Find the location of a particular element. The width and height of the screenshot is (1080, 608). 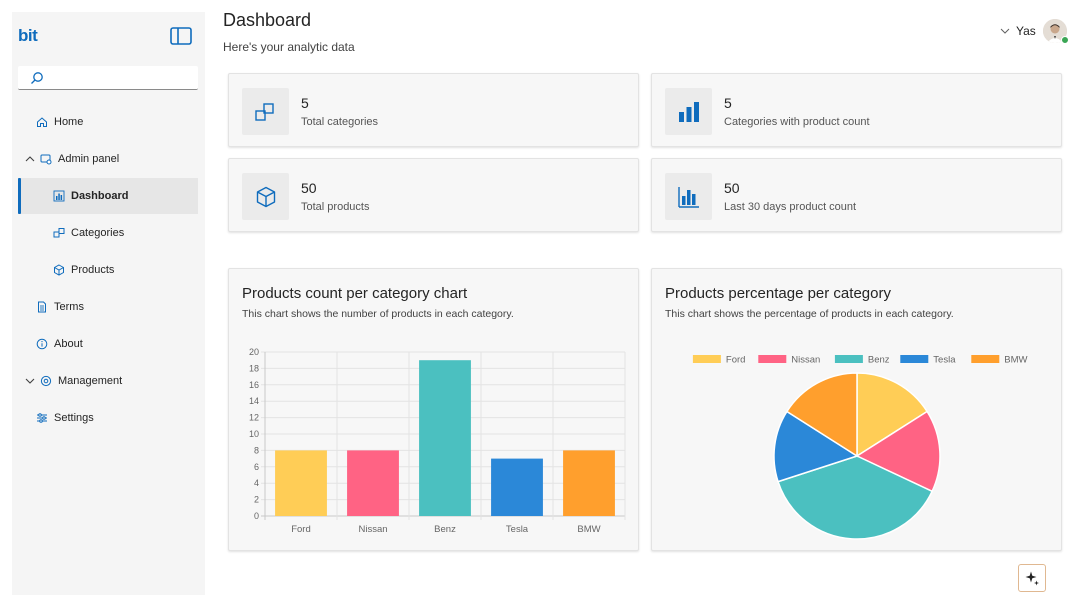

legend-swatch-ford is located at coordinates (706, 359).